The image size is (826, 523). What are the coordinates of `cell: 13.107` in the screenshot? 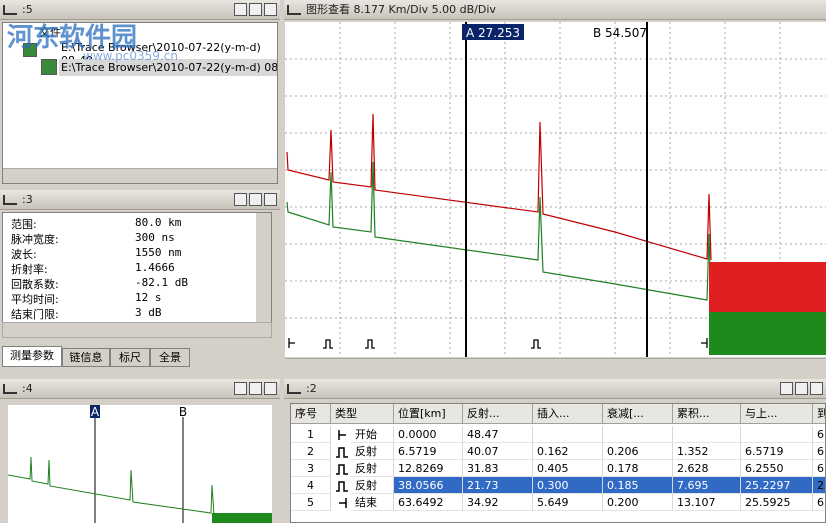 It's located at (707, 502).